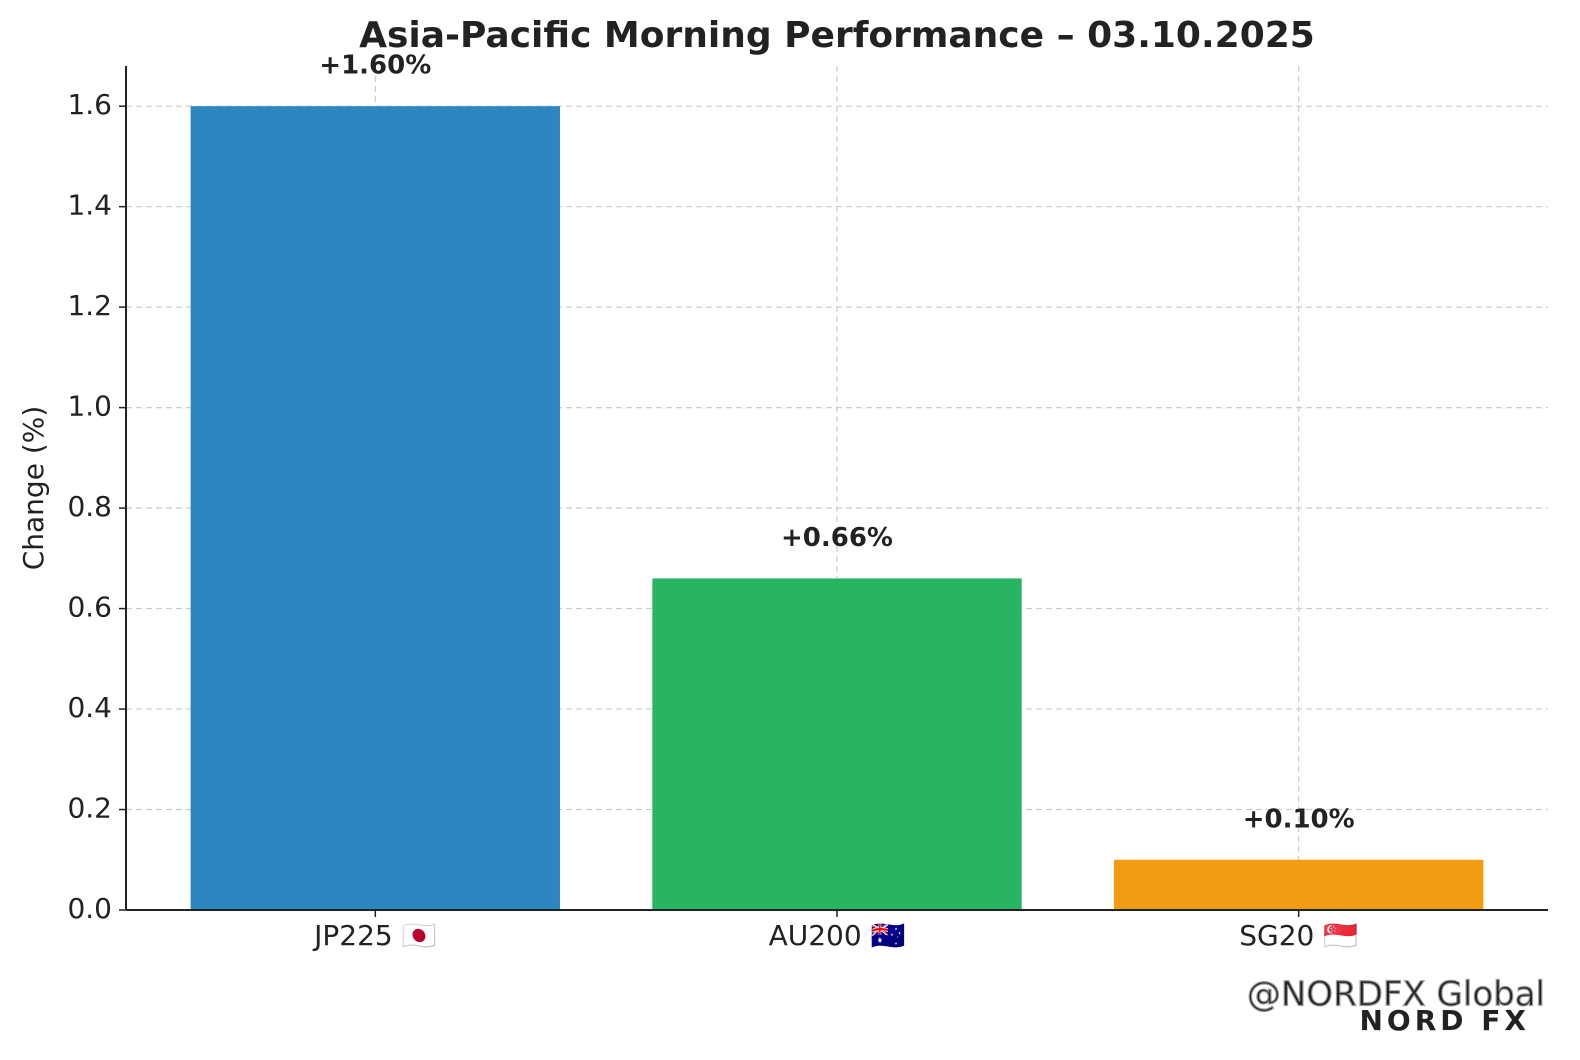  What do you see at coordinates (1299, 819) in the screenshot?
I see `value-label: +0.10%` at bounding box center [1299, 819].